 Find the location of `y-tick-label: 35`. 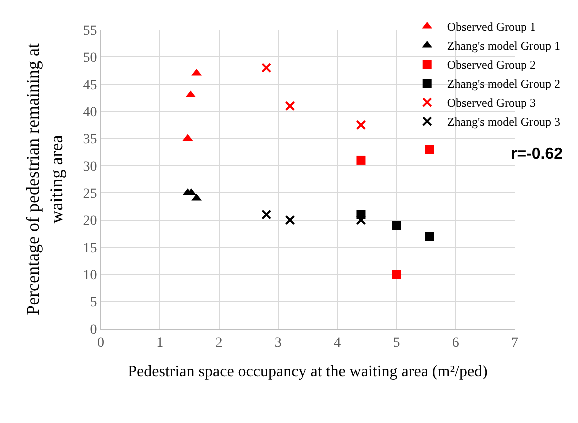

y-tick-label: 35 is located at coordinates (90, 140).